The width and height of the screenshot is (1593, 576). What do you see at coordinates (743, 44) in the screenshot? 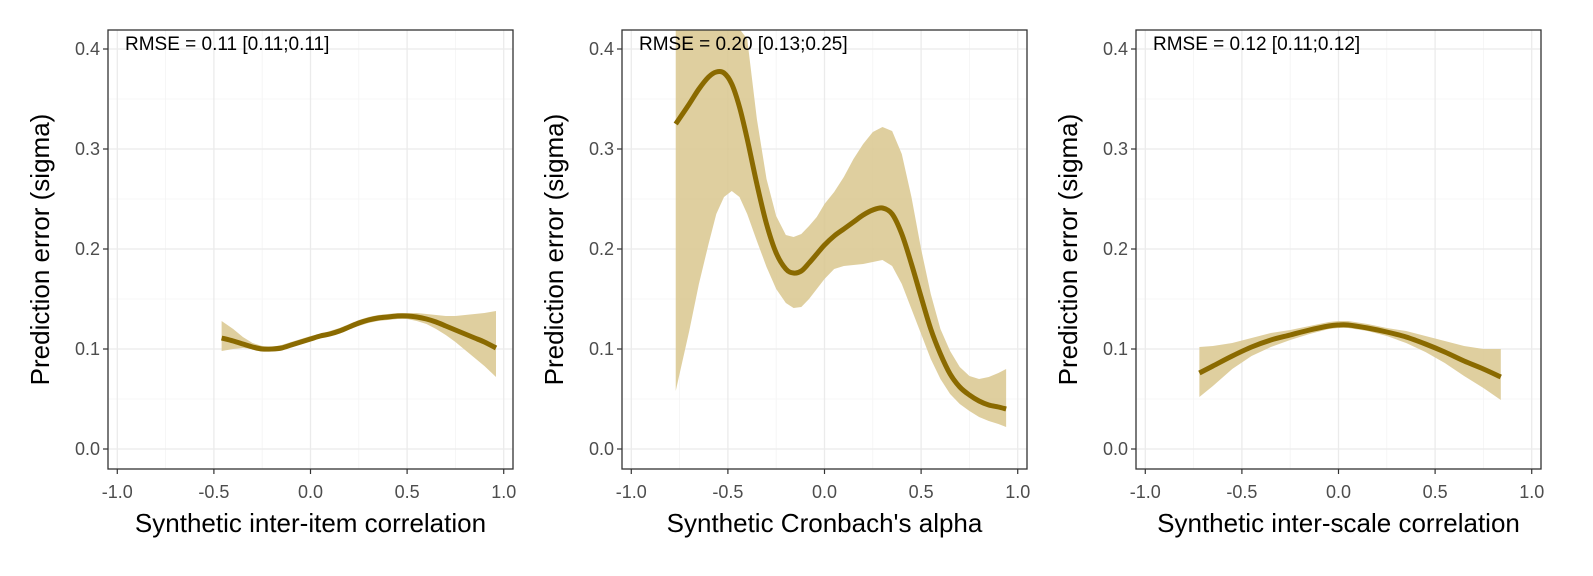
I see `rmse-annotation: RMSE = 0.20 [0.13;0.25]` at bounding box center [743, 44].